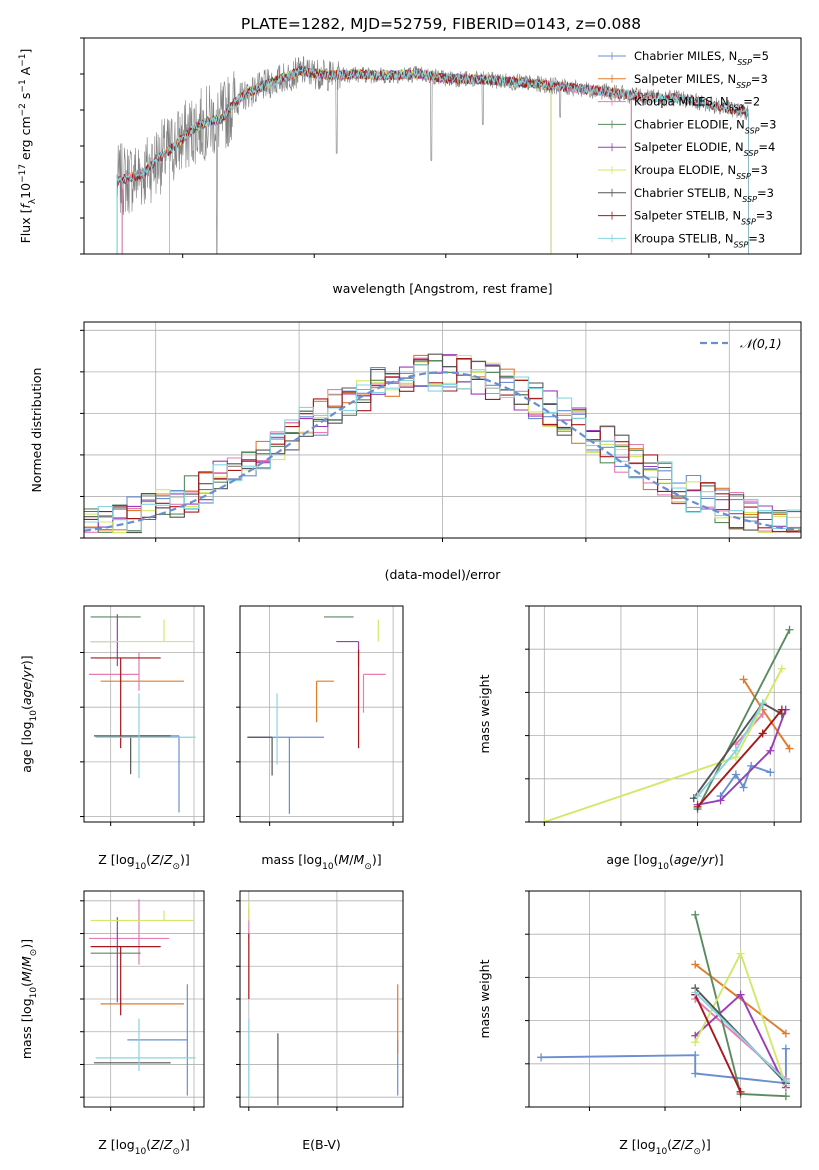 The height and width of the screenshot is (1170, 819). Describe the element at coordinates (484, 998) in the screenshot. I see `y-axis-label: mass weight` at that location.